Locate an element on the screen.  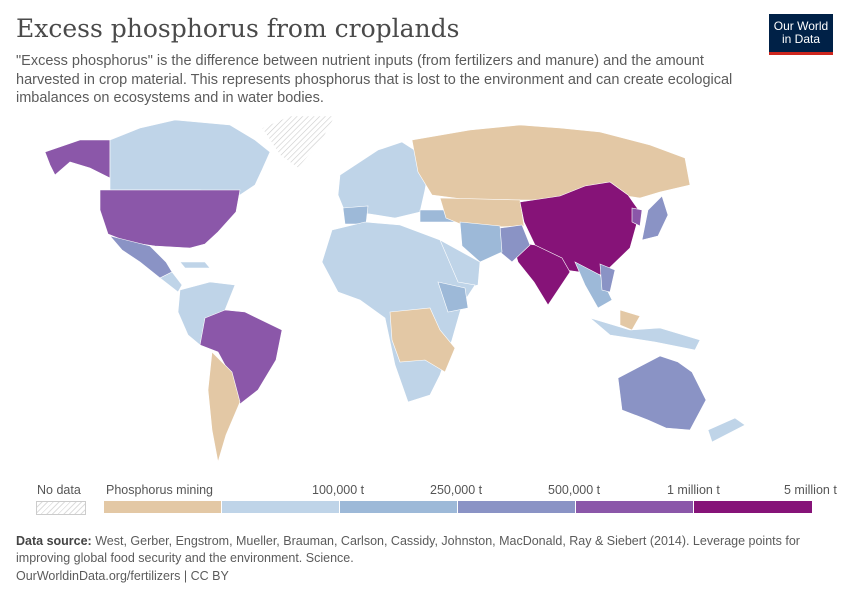
legend-label-0: Phosphorus mining is located at coordinates (160, 490).